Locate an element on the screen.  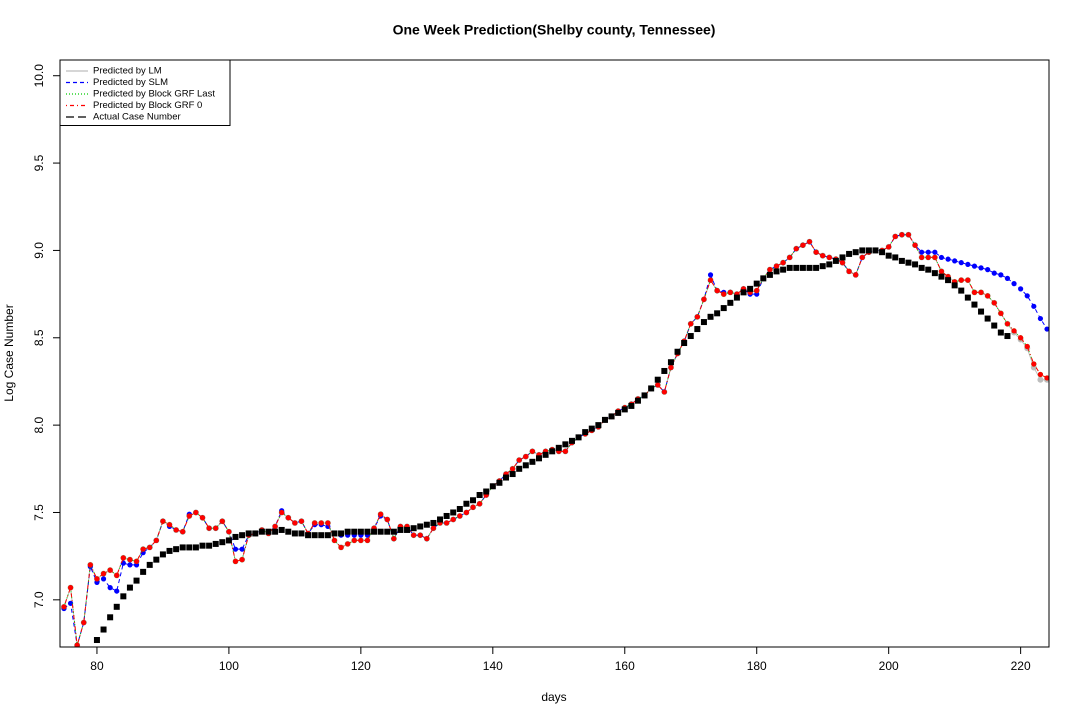
x-tick-label: 220 is located at coordinates (1021, 666).